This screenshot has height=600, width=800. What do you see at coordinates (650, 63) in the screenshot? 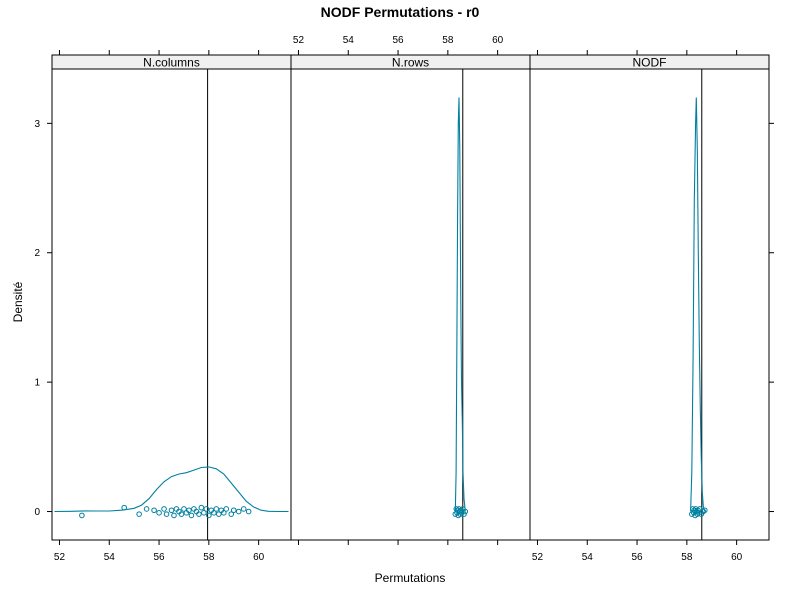
I see `panel-strip-label: NODF` at bounding box center [650, 63].